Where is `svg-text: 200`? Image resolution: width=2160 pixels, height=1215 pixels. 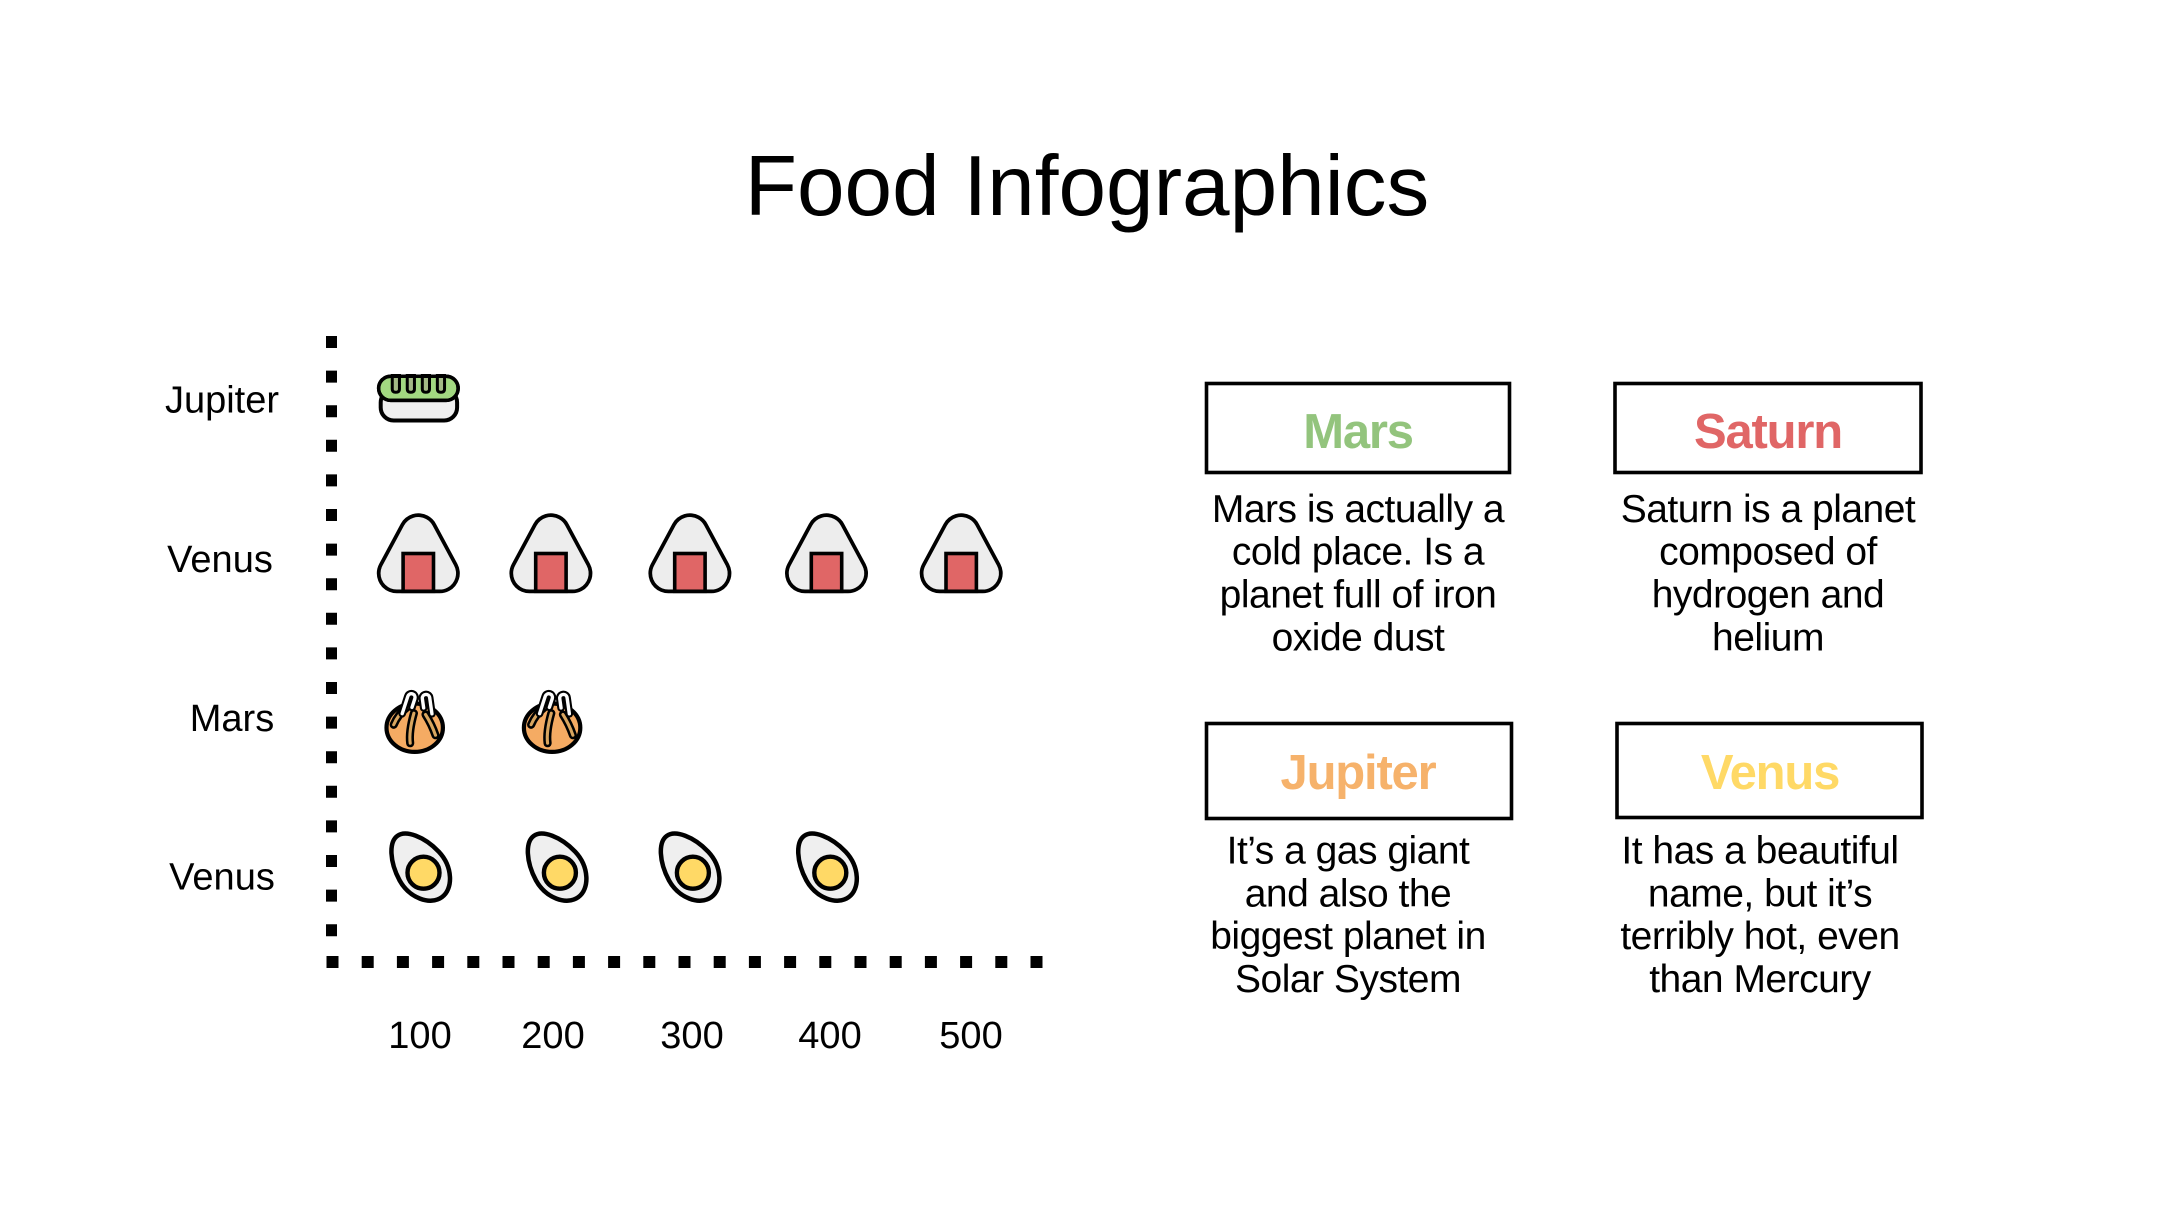 svg-text: 200 is located at coordinates (552, 1036).